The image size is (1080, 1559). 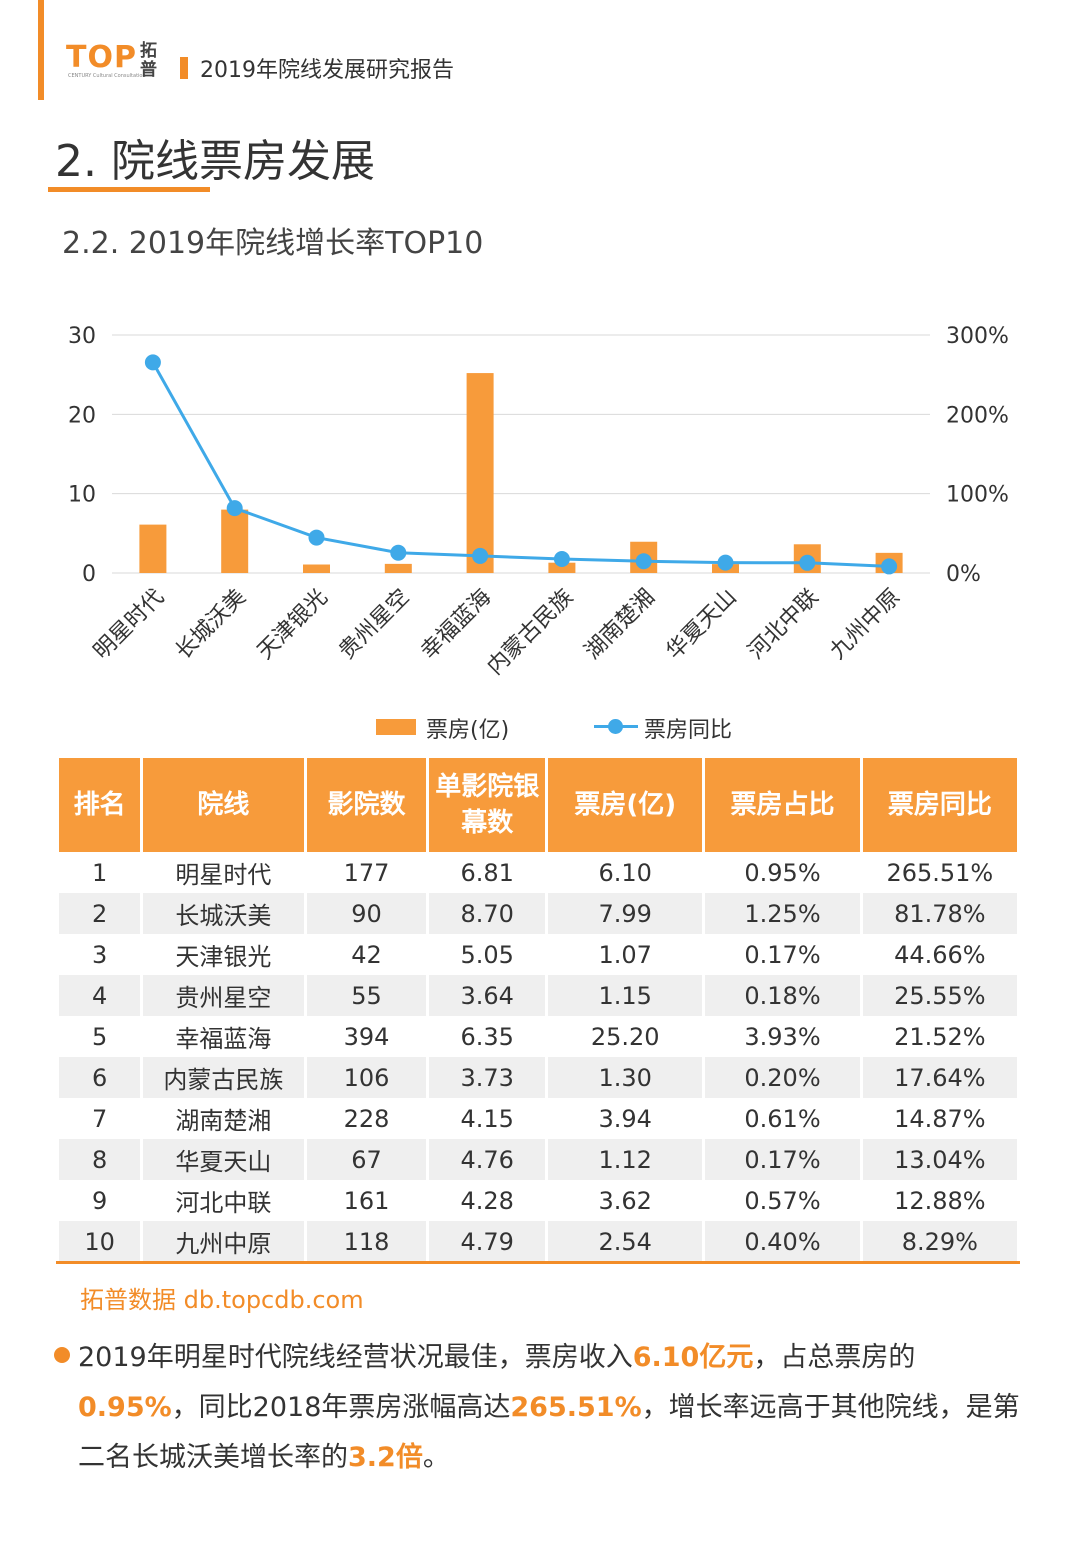 I want to click on table-cell: 7, so click(x=99, y=1118).